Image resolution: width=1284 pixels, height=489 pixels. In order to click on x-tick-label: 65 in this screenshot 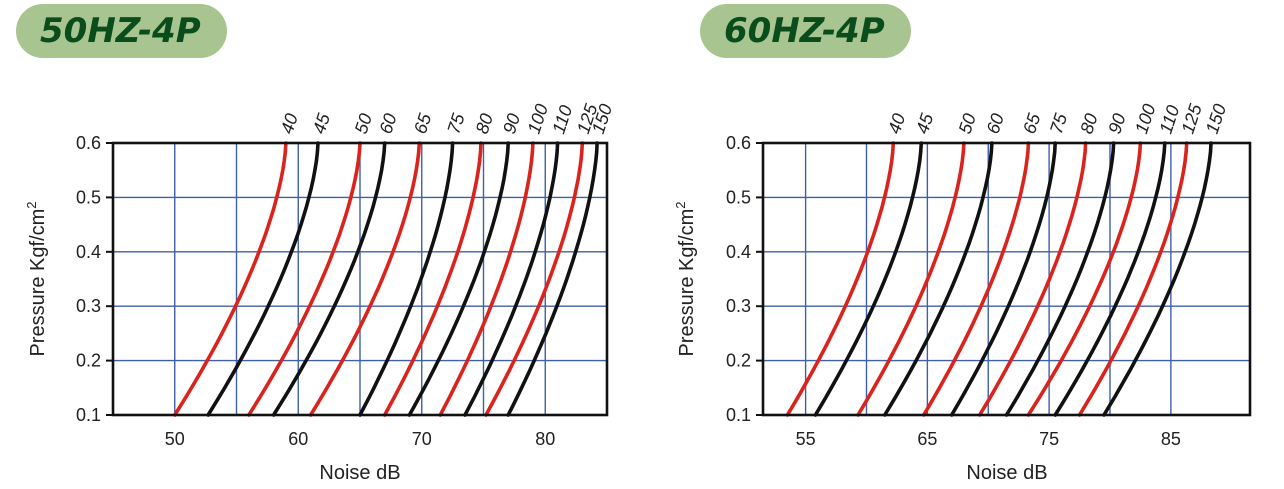, I will do `click(927, 439)`.